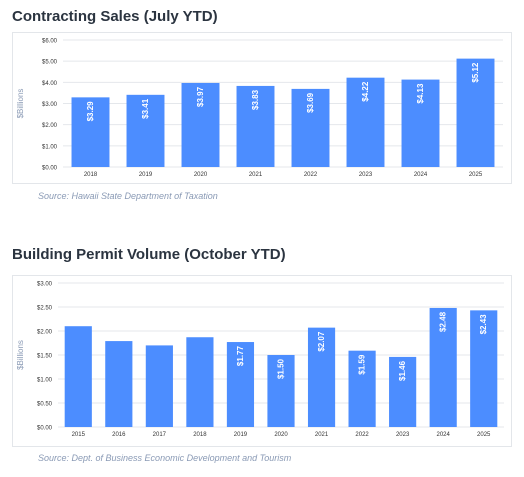 This screenshot has width=524, height=477. What do you see at coordinates (115, 16) in the screenshot?
I see `chart-title: Contracting Sales (July YTD)` at bounding box center [115, 16].